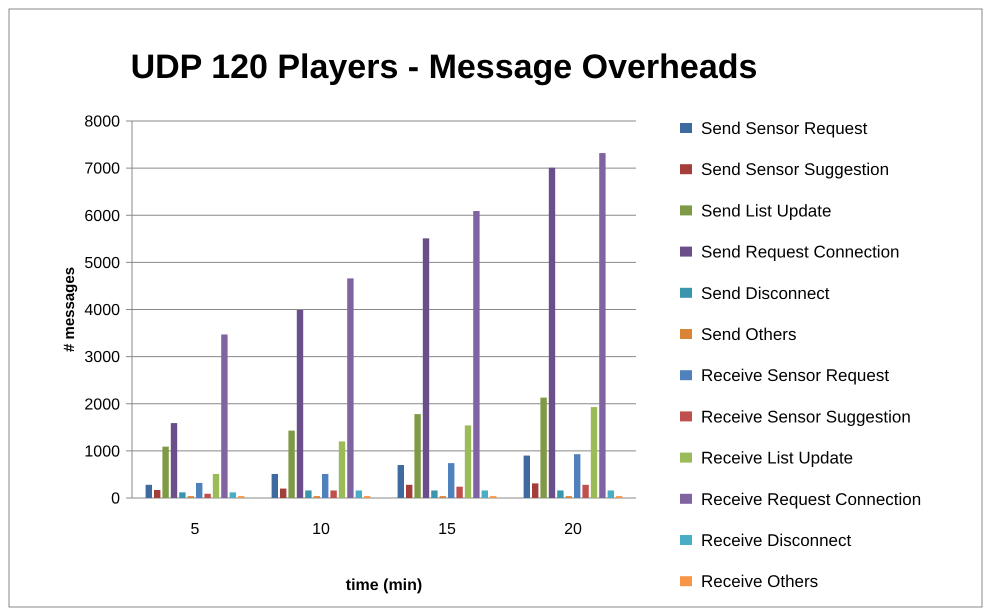 The image size is (989, 612). Describe the element at coordinates (766, 210) in the screenshot. I see `legend-label: Send List Update` at that location.